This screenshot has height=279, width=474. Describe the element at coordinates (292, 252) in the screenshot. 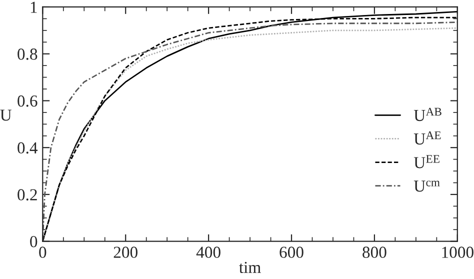

I see `x-tick-label: 600` at that location.